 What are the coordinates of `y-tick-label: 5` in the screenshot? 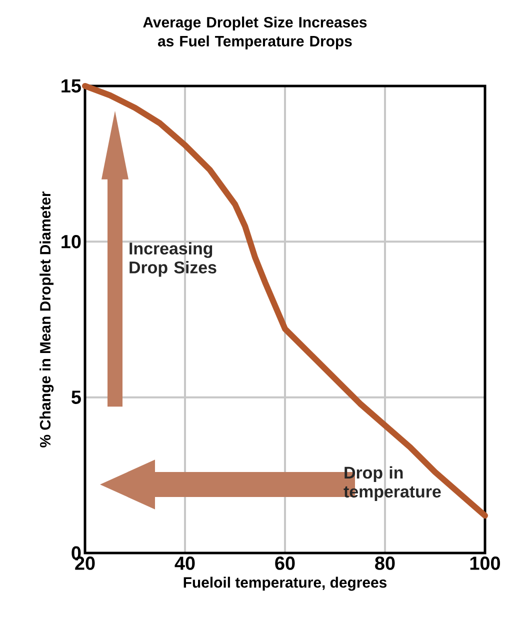 It's located at (76, 397).